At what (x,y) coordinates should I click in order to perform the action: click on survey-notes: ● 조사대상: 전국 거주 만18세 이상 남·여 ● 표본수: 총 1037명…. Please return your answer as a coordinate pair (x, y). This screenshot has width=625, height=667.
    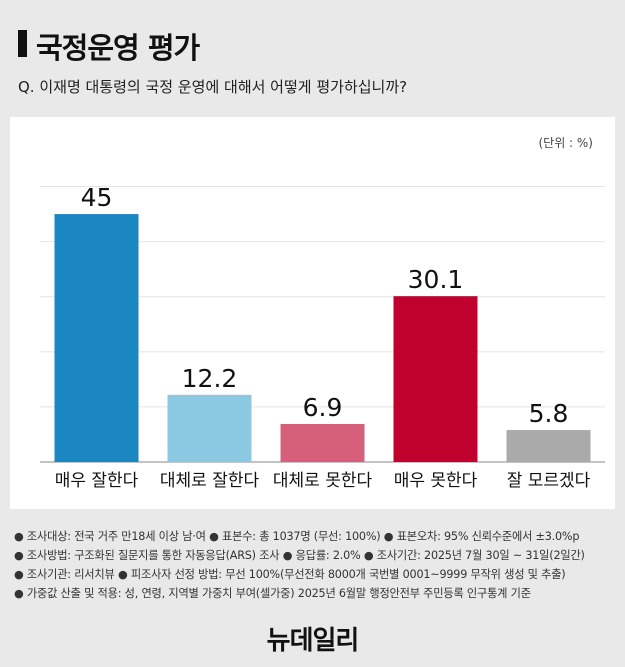
    Looking at the image, I should click on (314, 565).